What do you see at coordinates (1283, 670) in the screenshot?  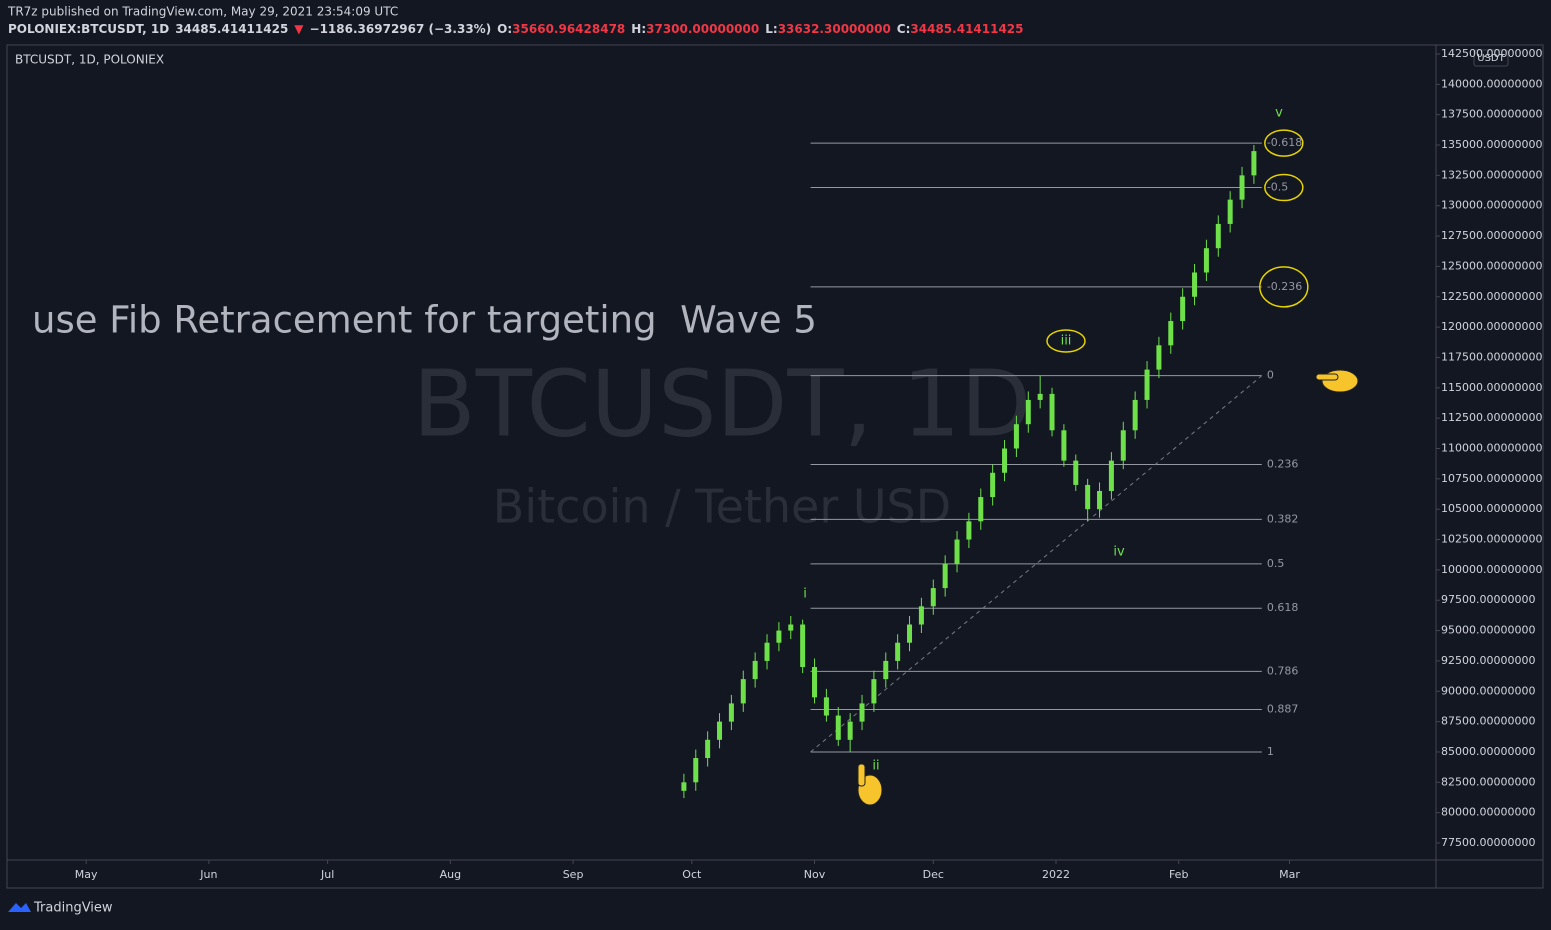 I see `fib-label: 0.786` at bounding box center [1283, 670].